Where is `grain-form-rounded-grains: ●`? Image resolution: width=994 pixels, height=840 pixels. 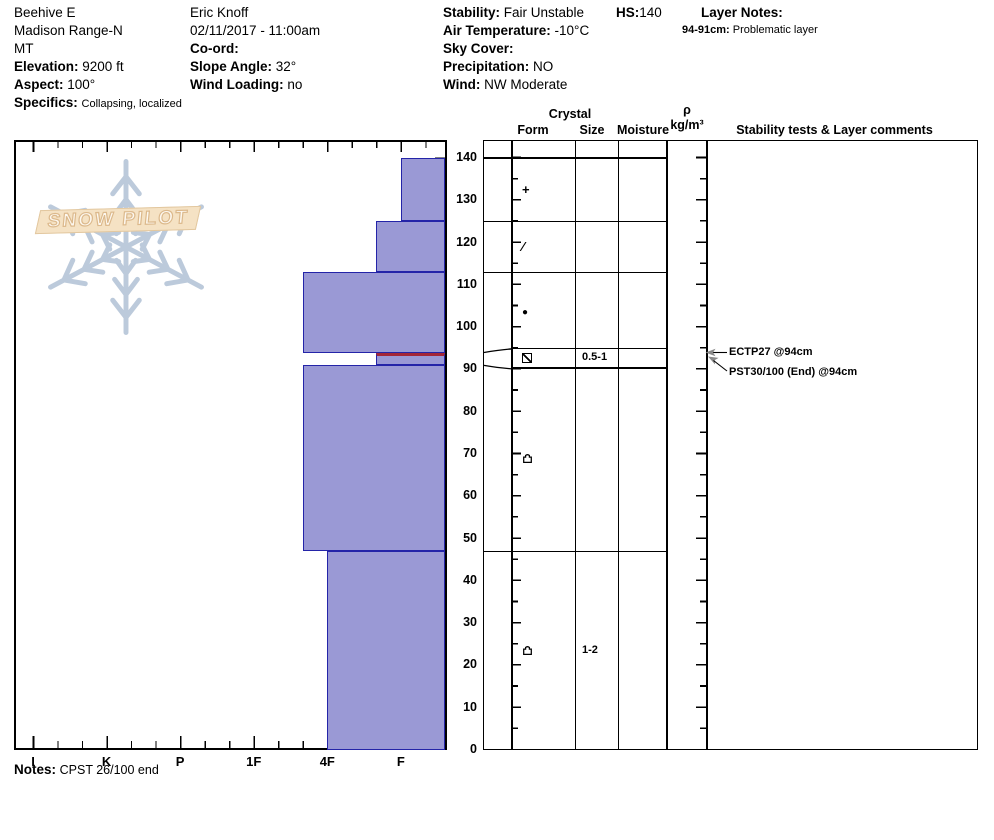 grain-form-rounded-grains: ● is located at coordinates (525, 312).